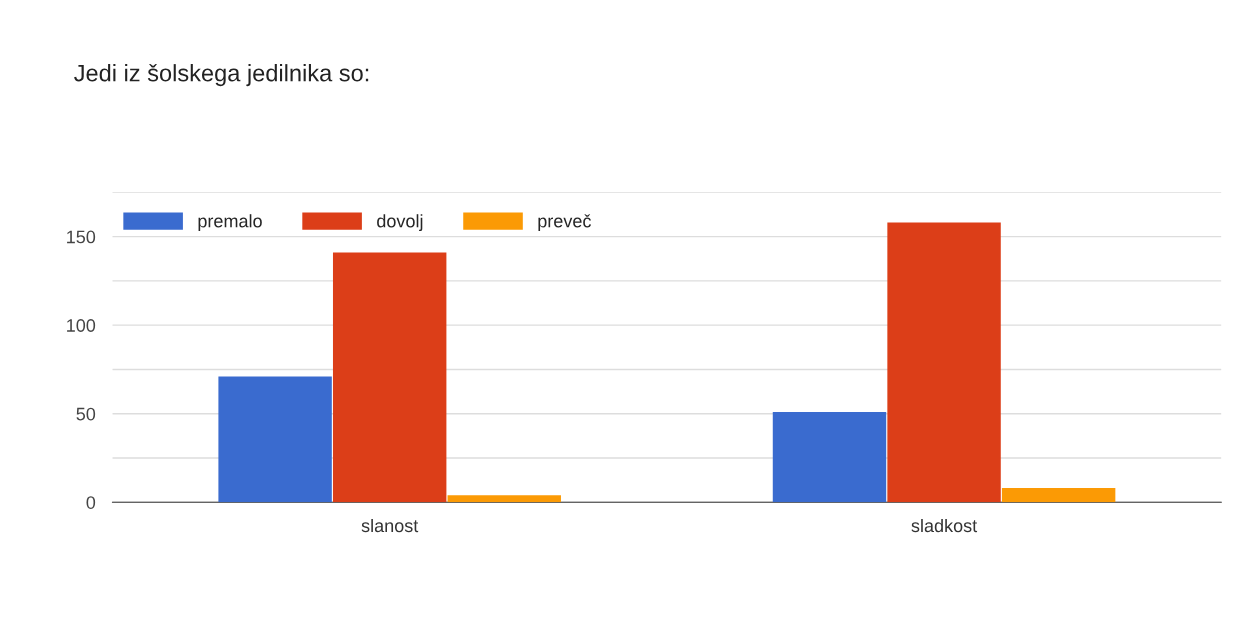 The height and width of the screenshot is (639, 1250). I want to click on legend-label: preveč, so click(564, 223).